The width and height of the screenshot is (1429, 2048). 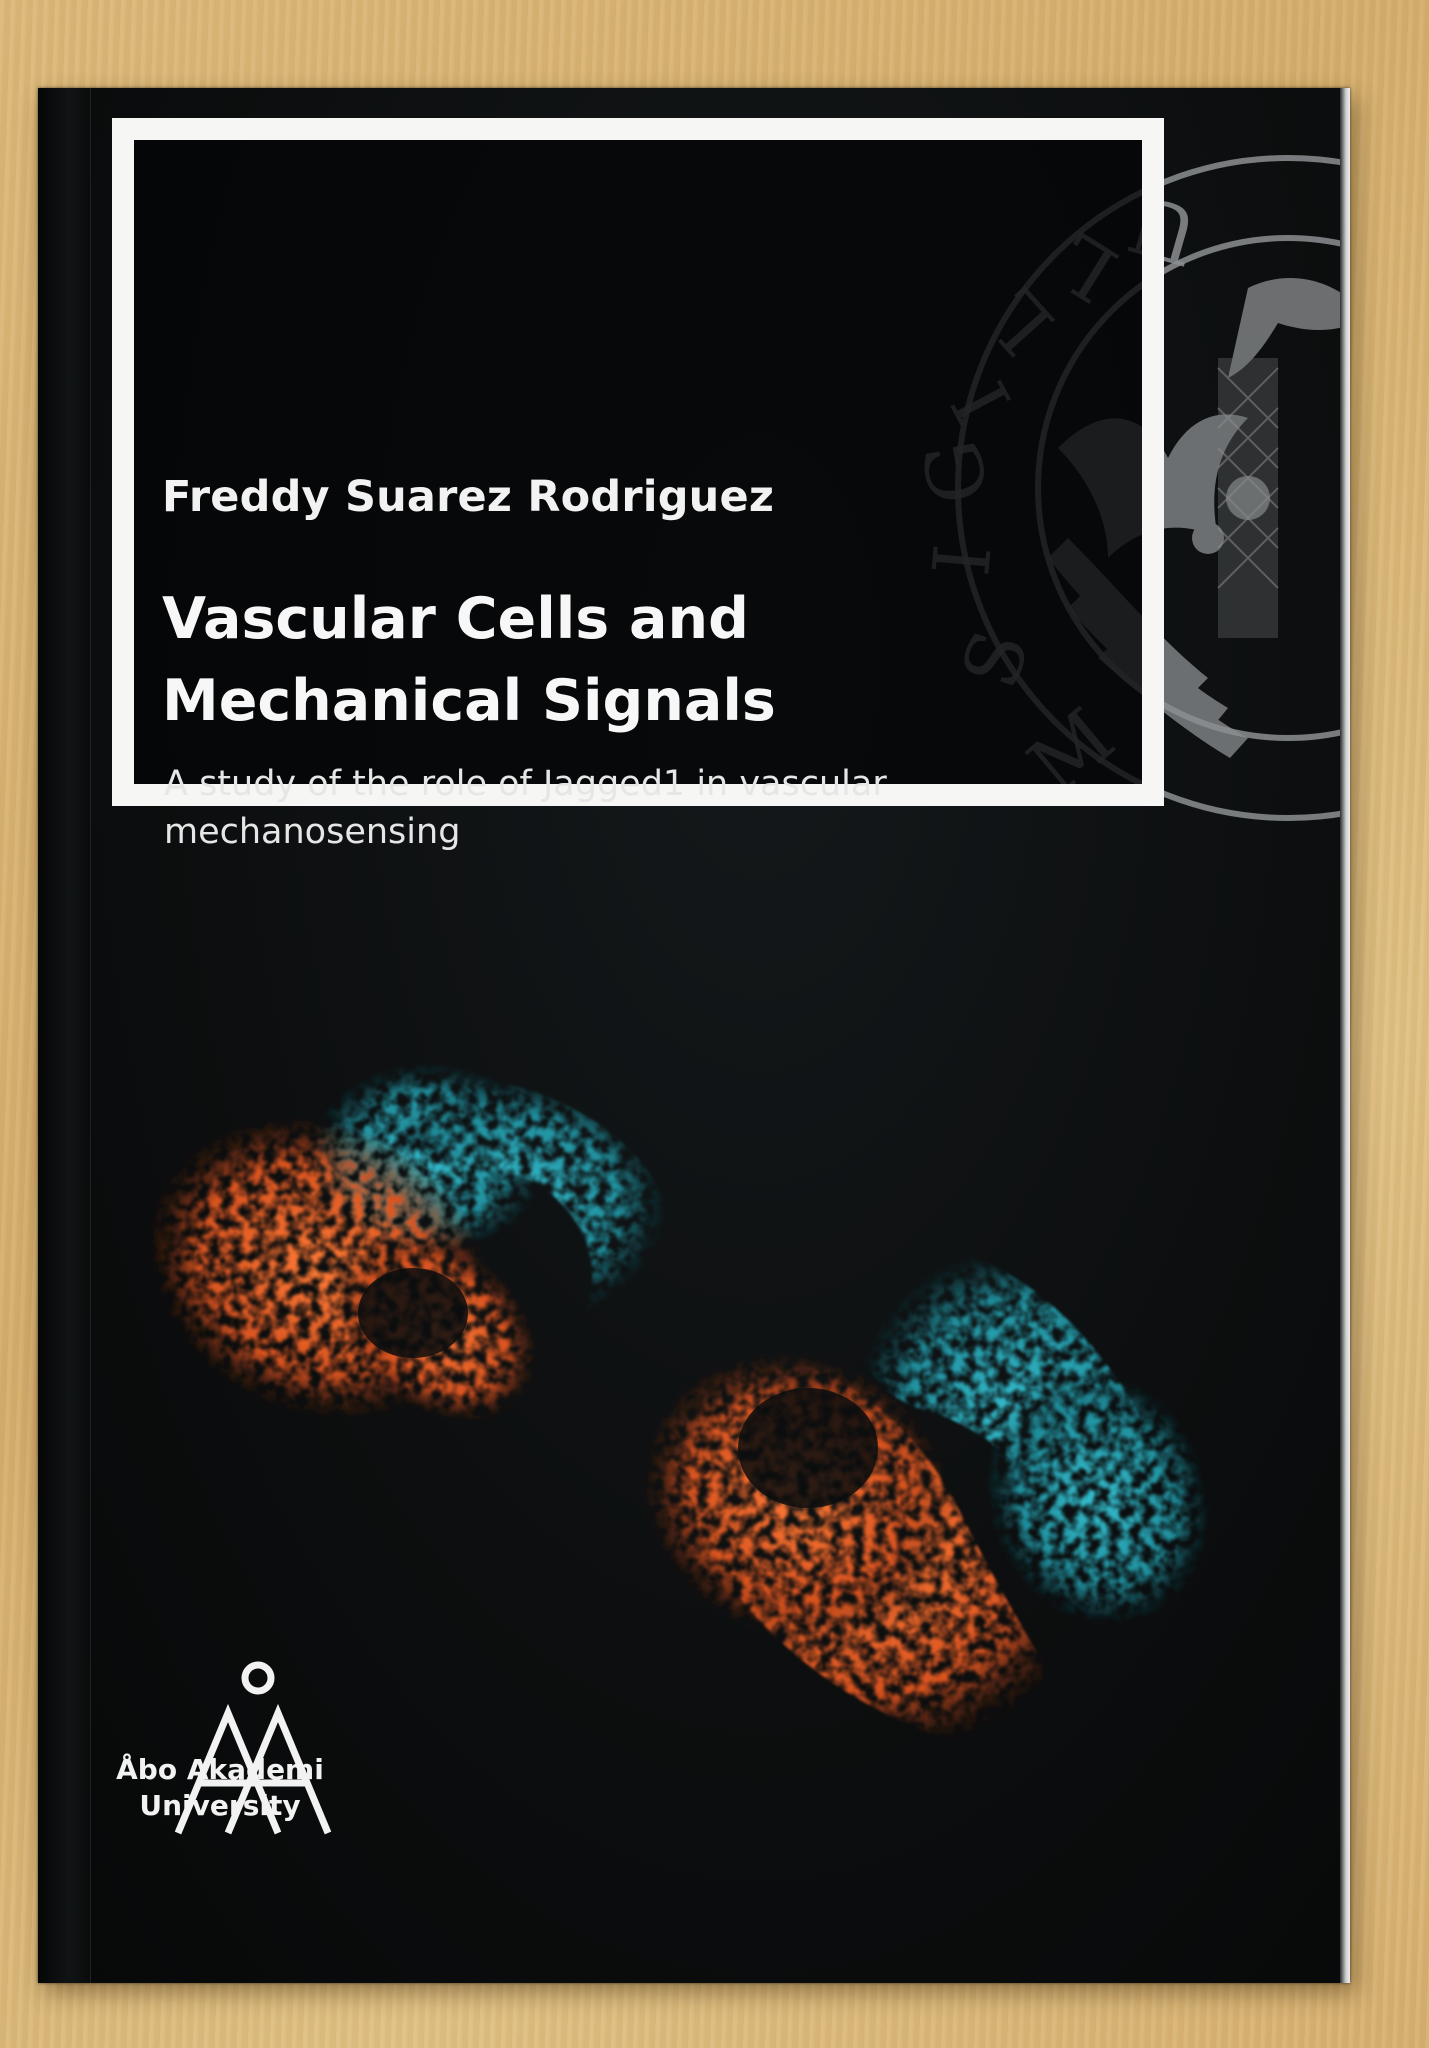 I want to click on book-subtitle-line-2: mechanosensing, so click(x=312, y=832).